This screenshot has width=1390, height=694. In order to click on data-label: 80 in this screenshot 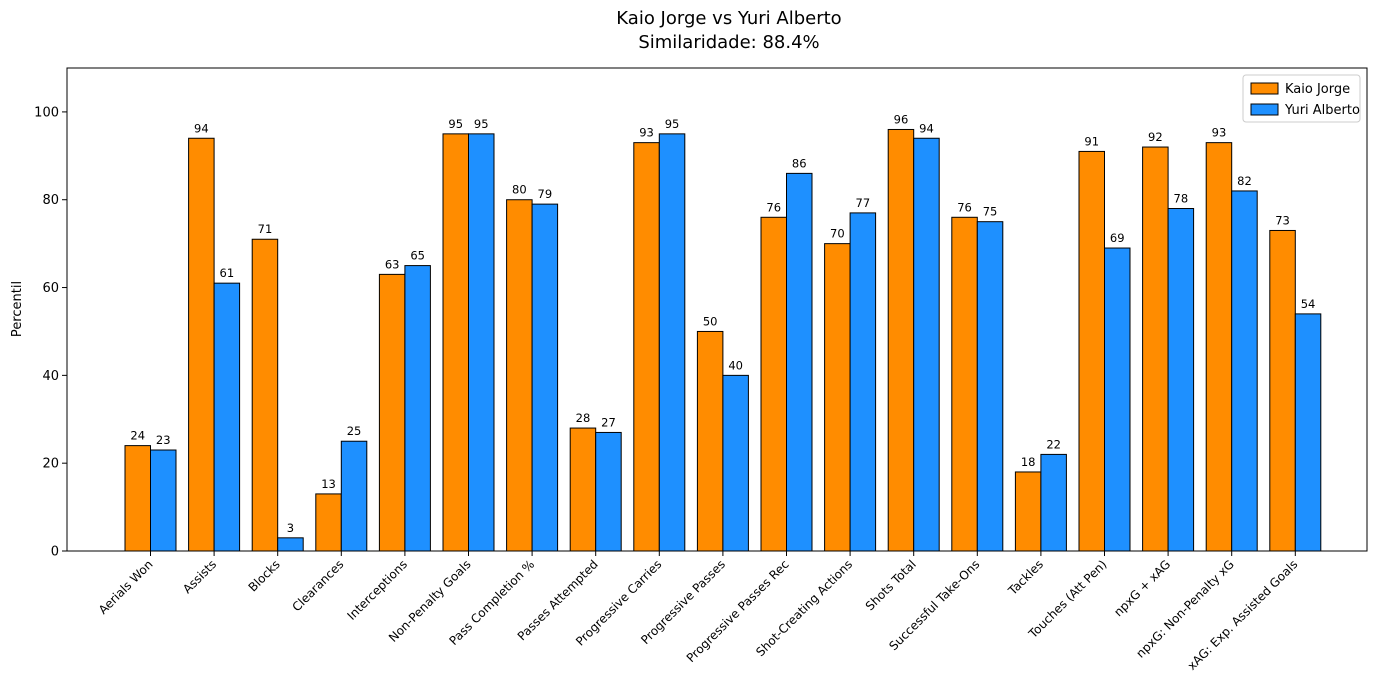, I will do `click(519, 190)`.